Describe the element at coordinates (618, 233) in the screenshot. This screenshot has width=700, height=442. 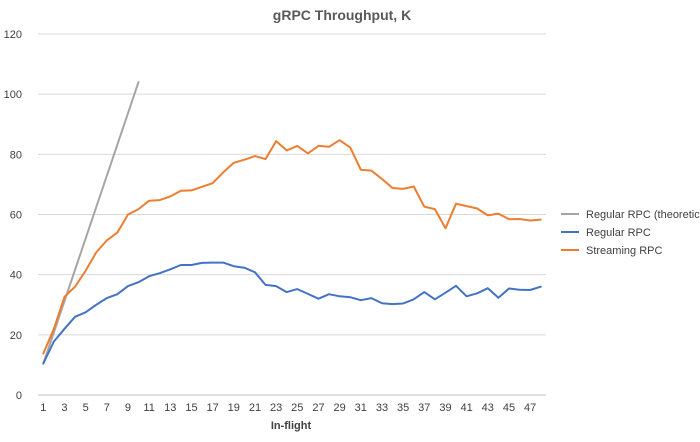
I see `legend-label: Regular RPC` at that location.